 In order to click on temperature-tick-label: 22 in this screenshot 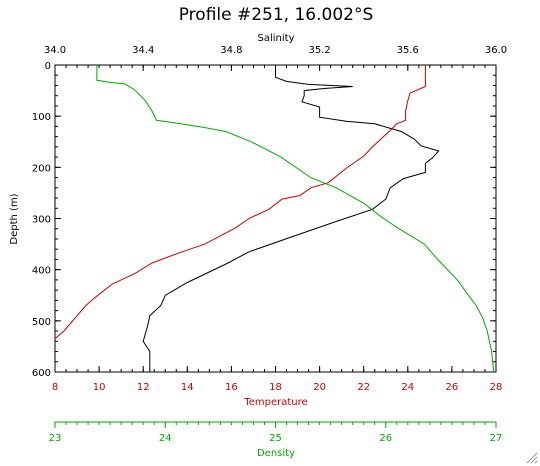, I will do `click(363, 387)`.